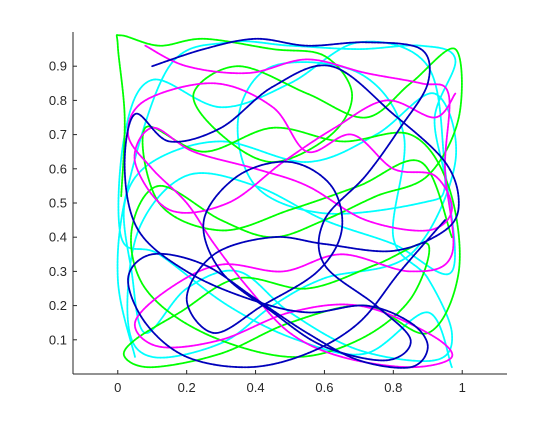 Image resolution: width=560 pixels, height=425 pixels. Describe the element at coordinates (58, 339) in the screenshot. I see `y-tick-label: 0.1` at that location.